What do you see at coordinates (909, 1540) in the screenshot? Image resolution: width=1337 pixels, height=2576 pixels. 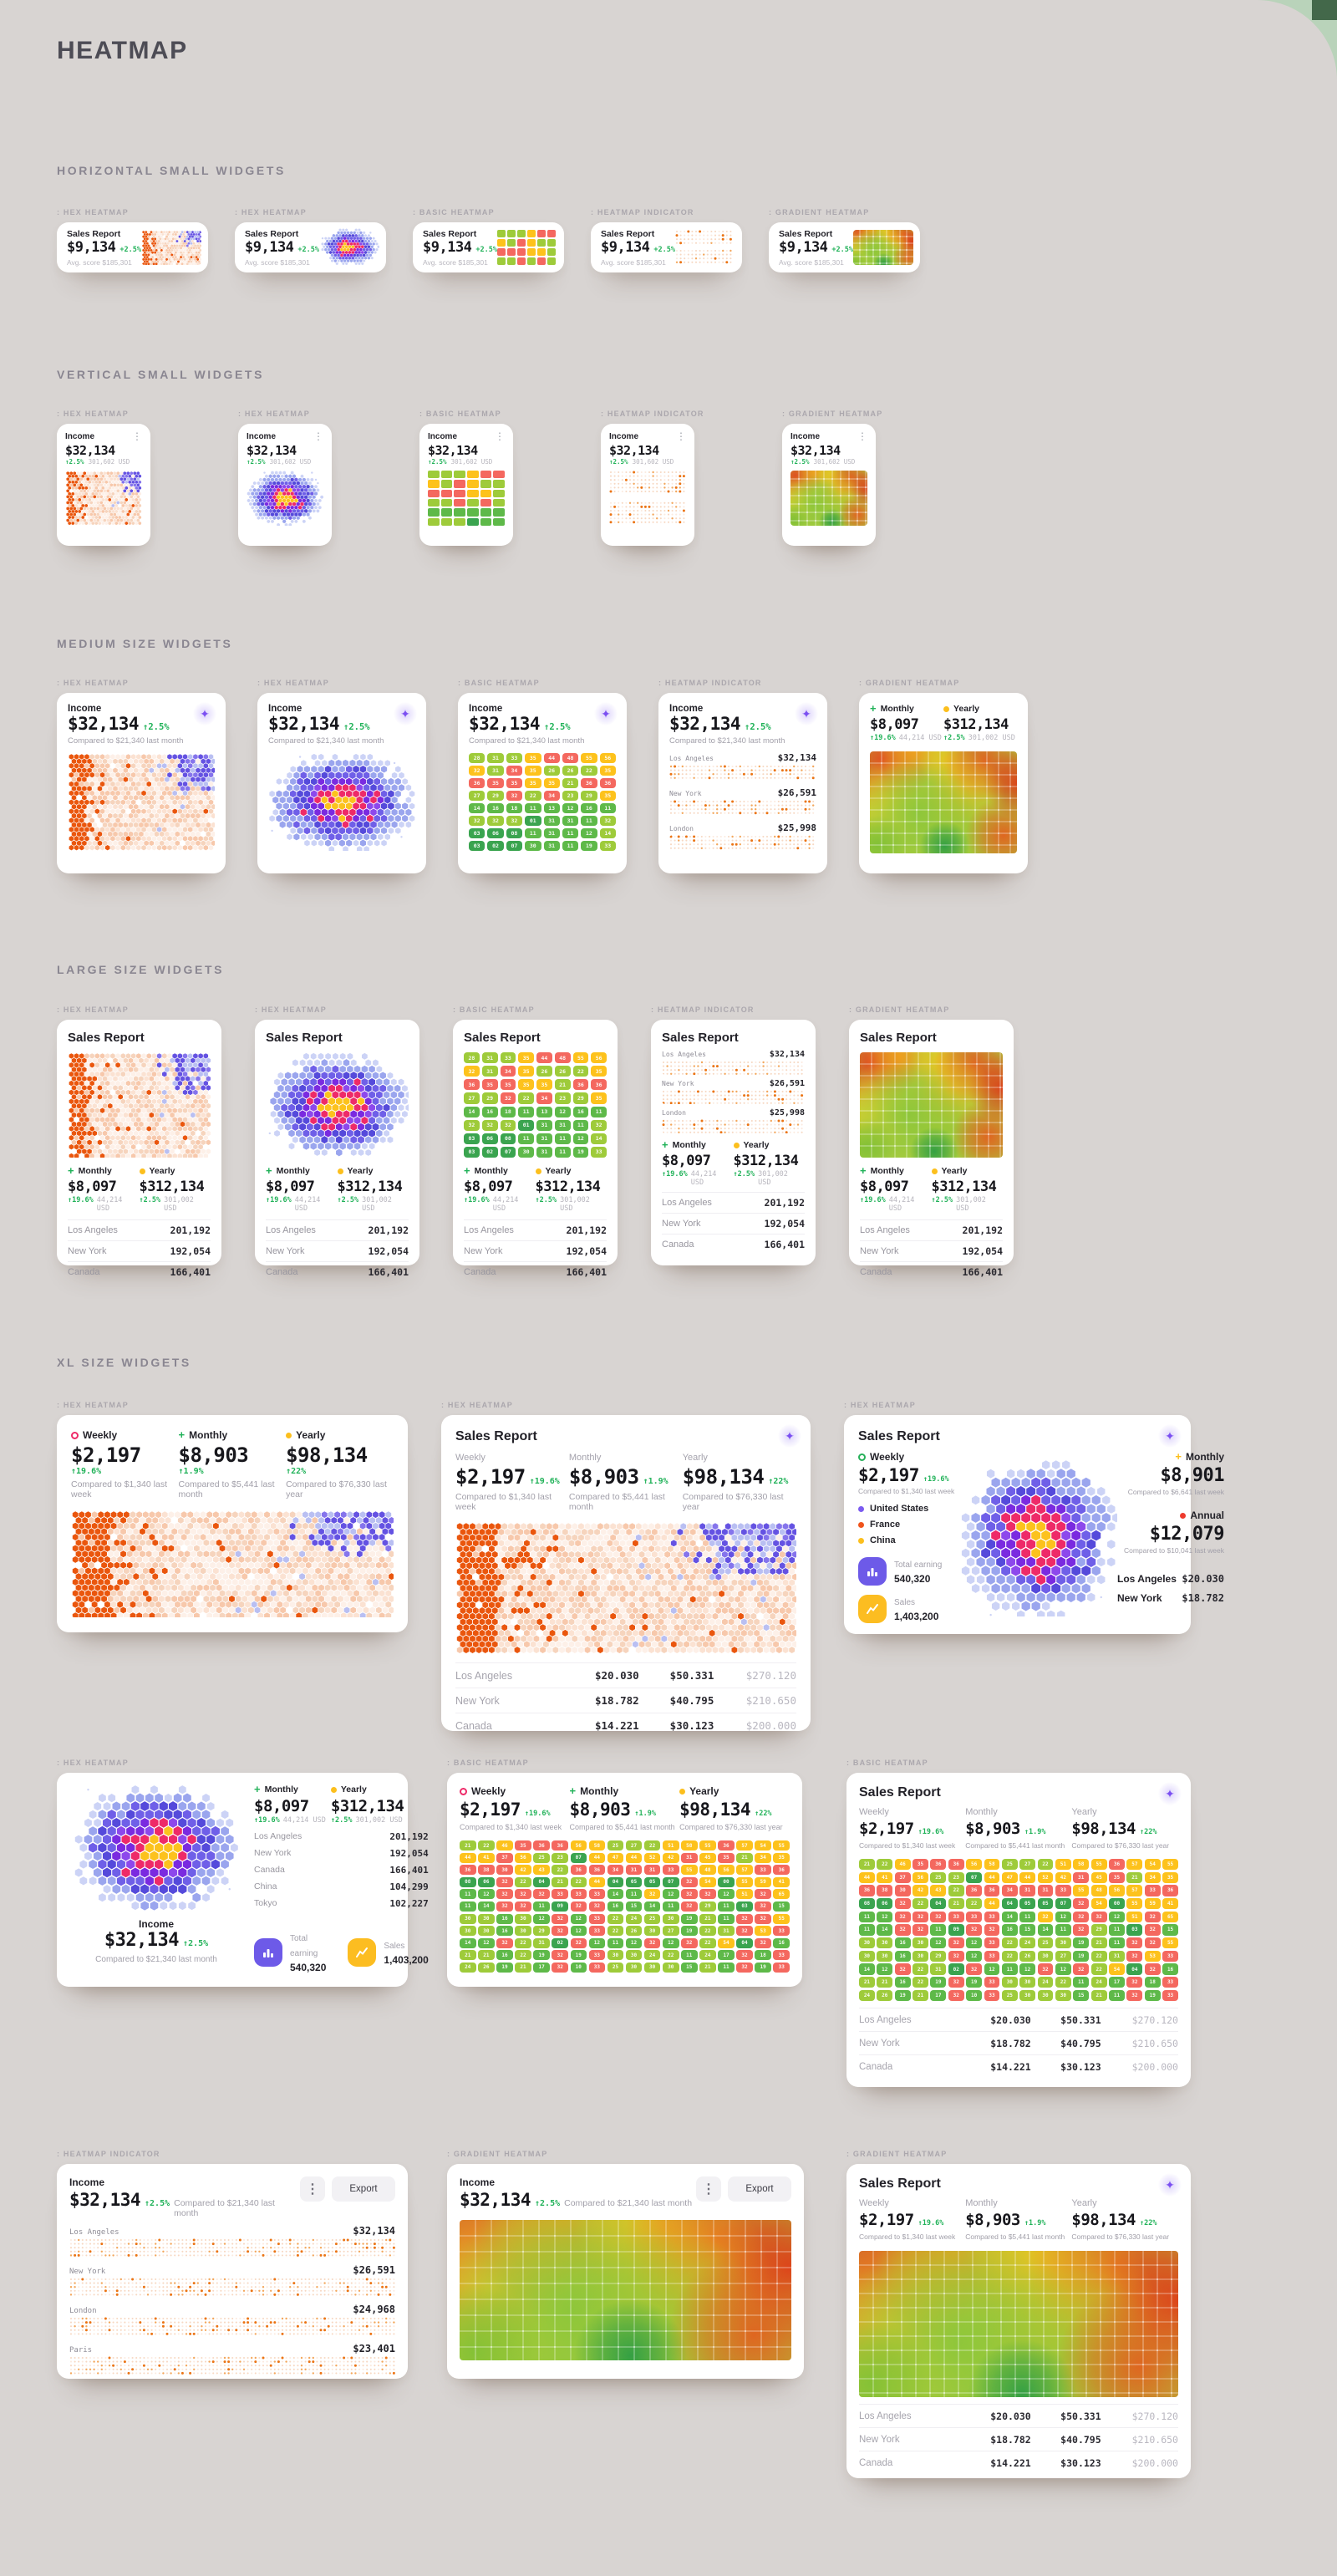 I see `legend-item: China` at bounding box center [909, 1540].